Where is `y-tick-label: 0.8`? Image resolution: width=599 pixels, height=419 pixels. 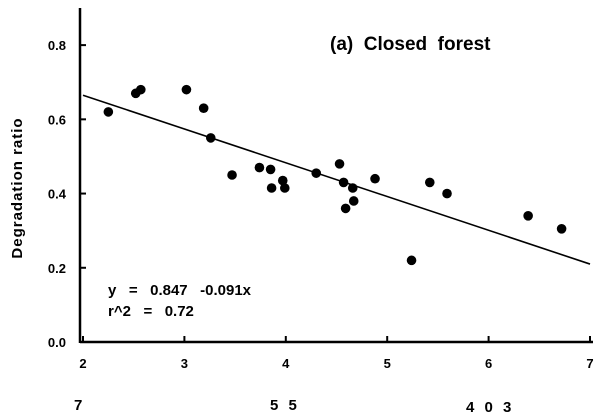 y-tick-label: 0.8 is located at coordinates (57, 45).